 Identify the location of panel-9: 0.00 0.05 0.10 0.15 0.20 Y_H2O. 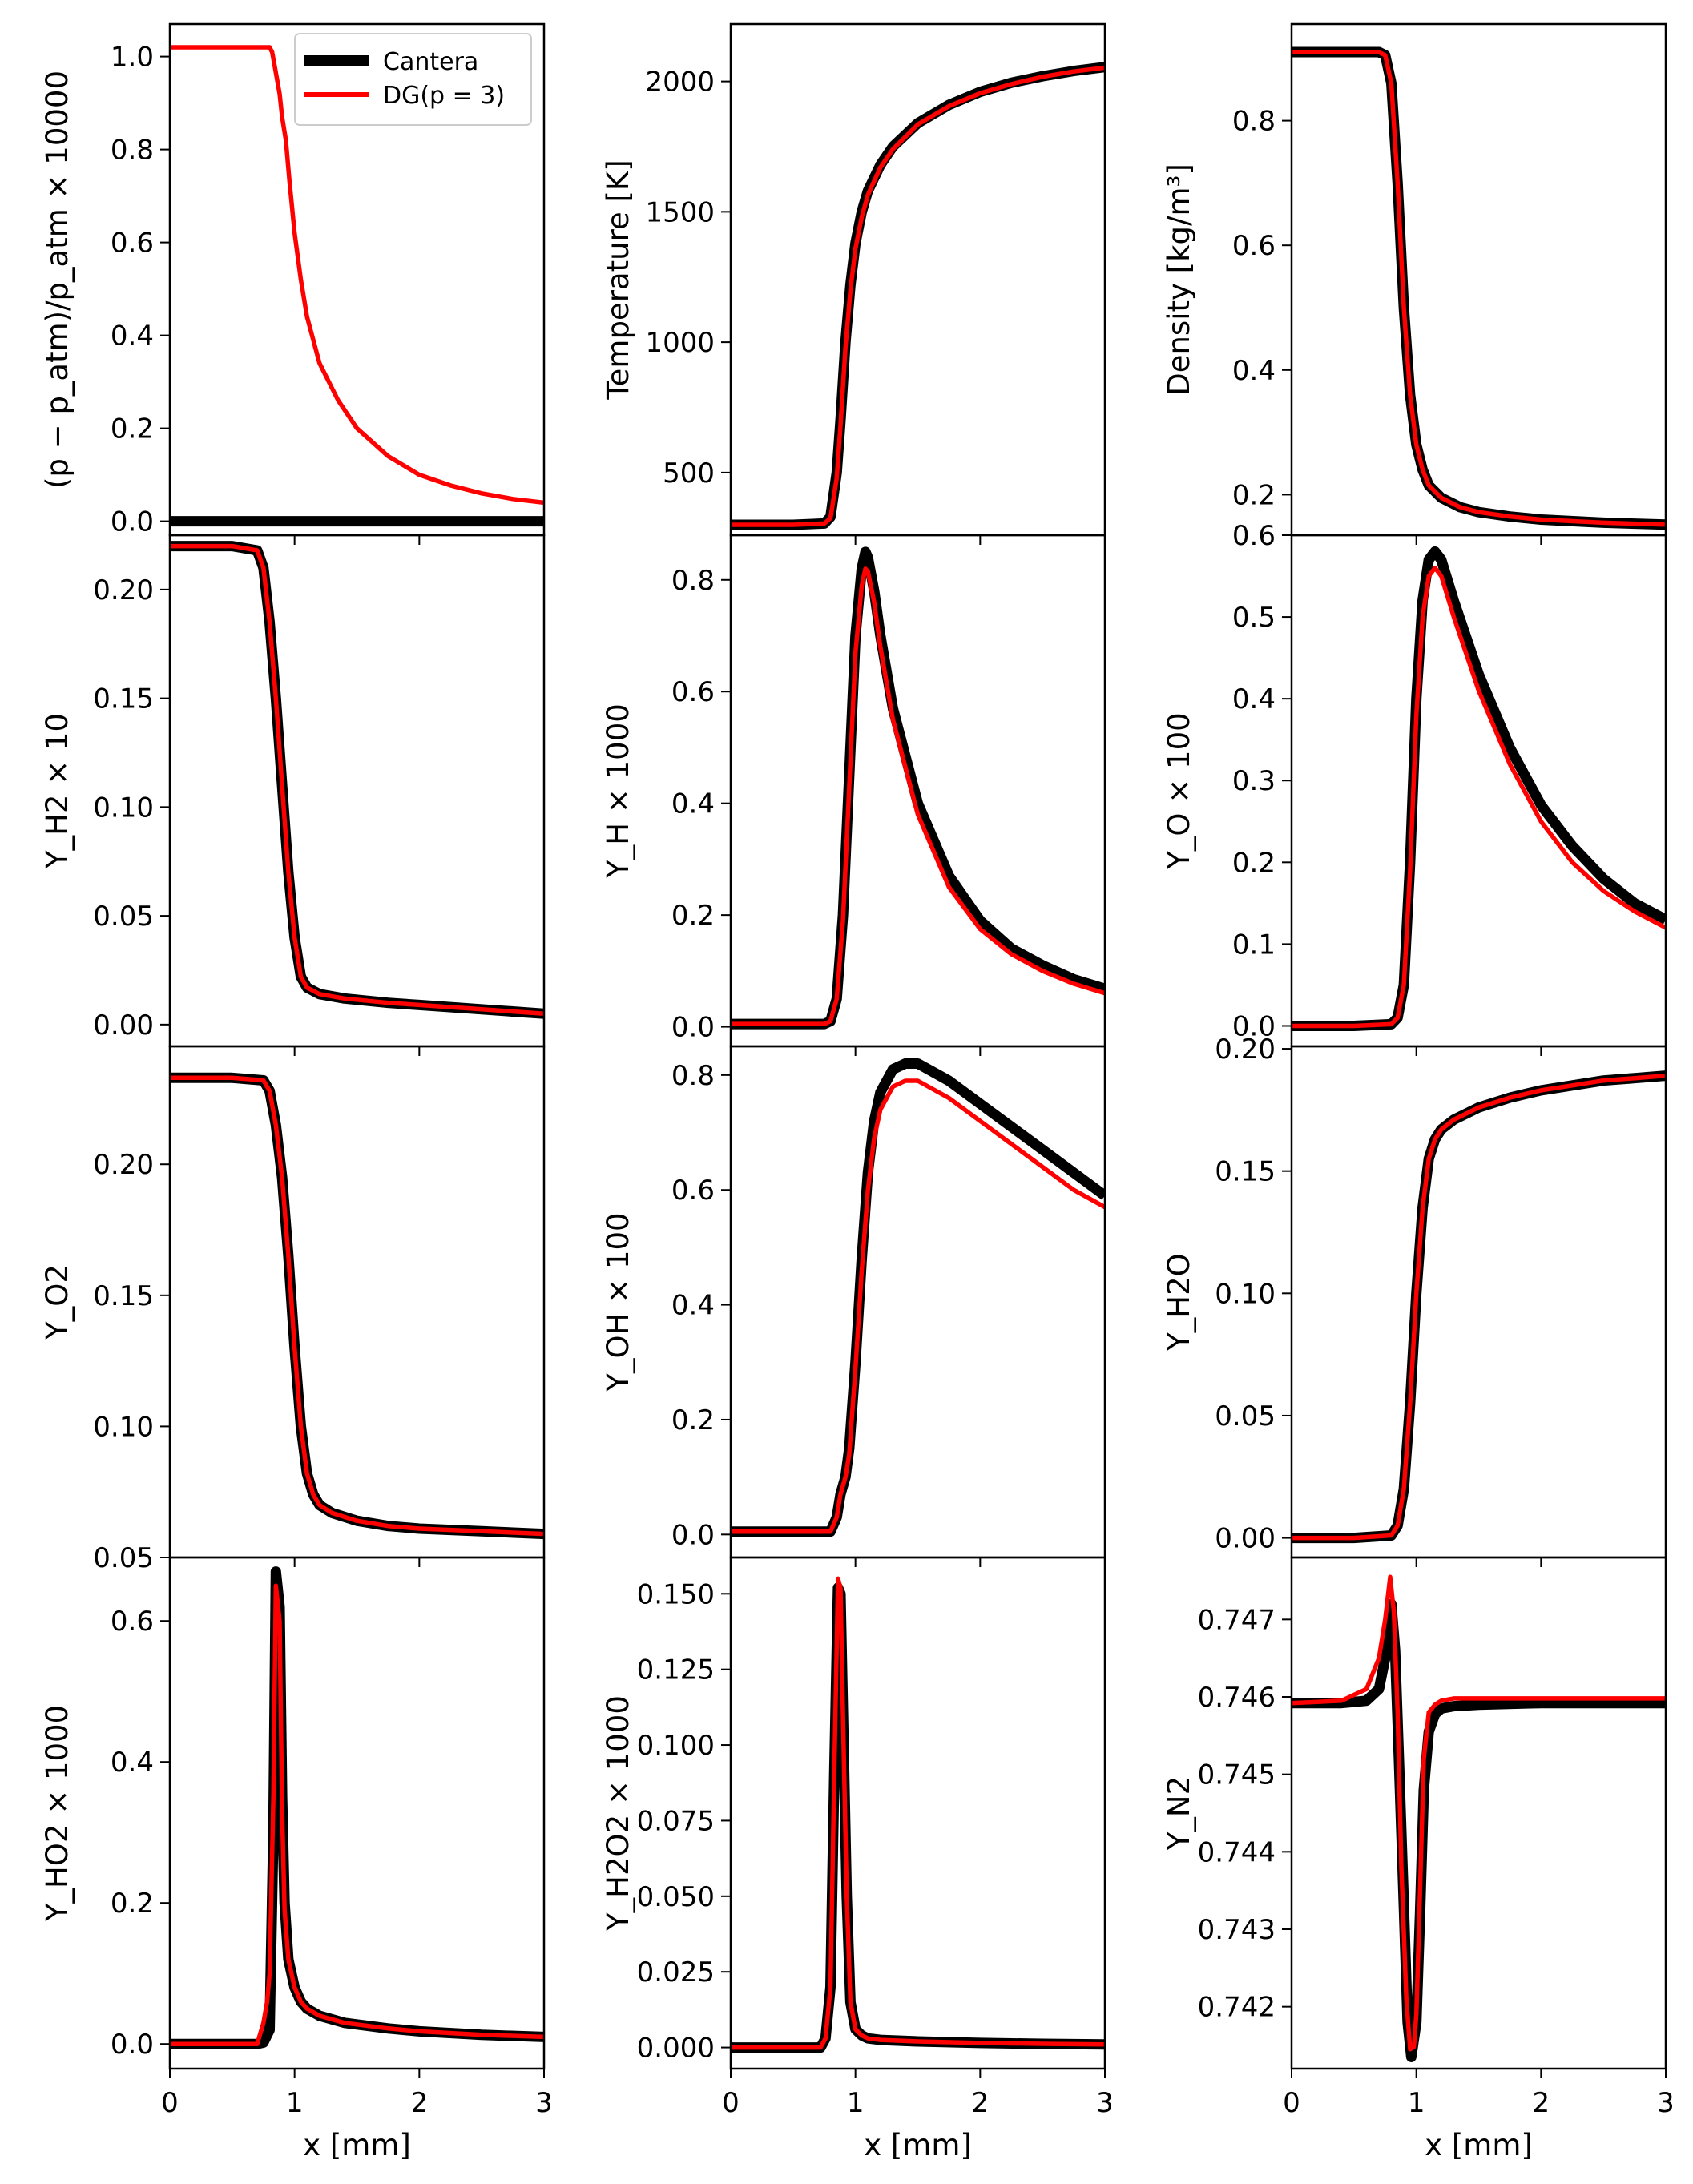
(1414, 1301).